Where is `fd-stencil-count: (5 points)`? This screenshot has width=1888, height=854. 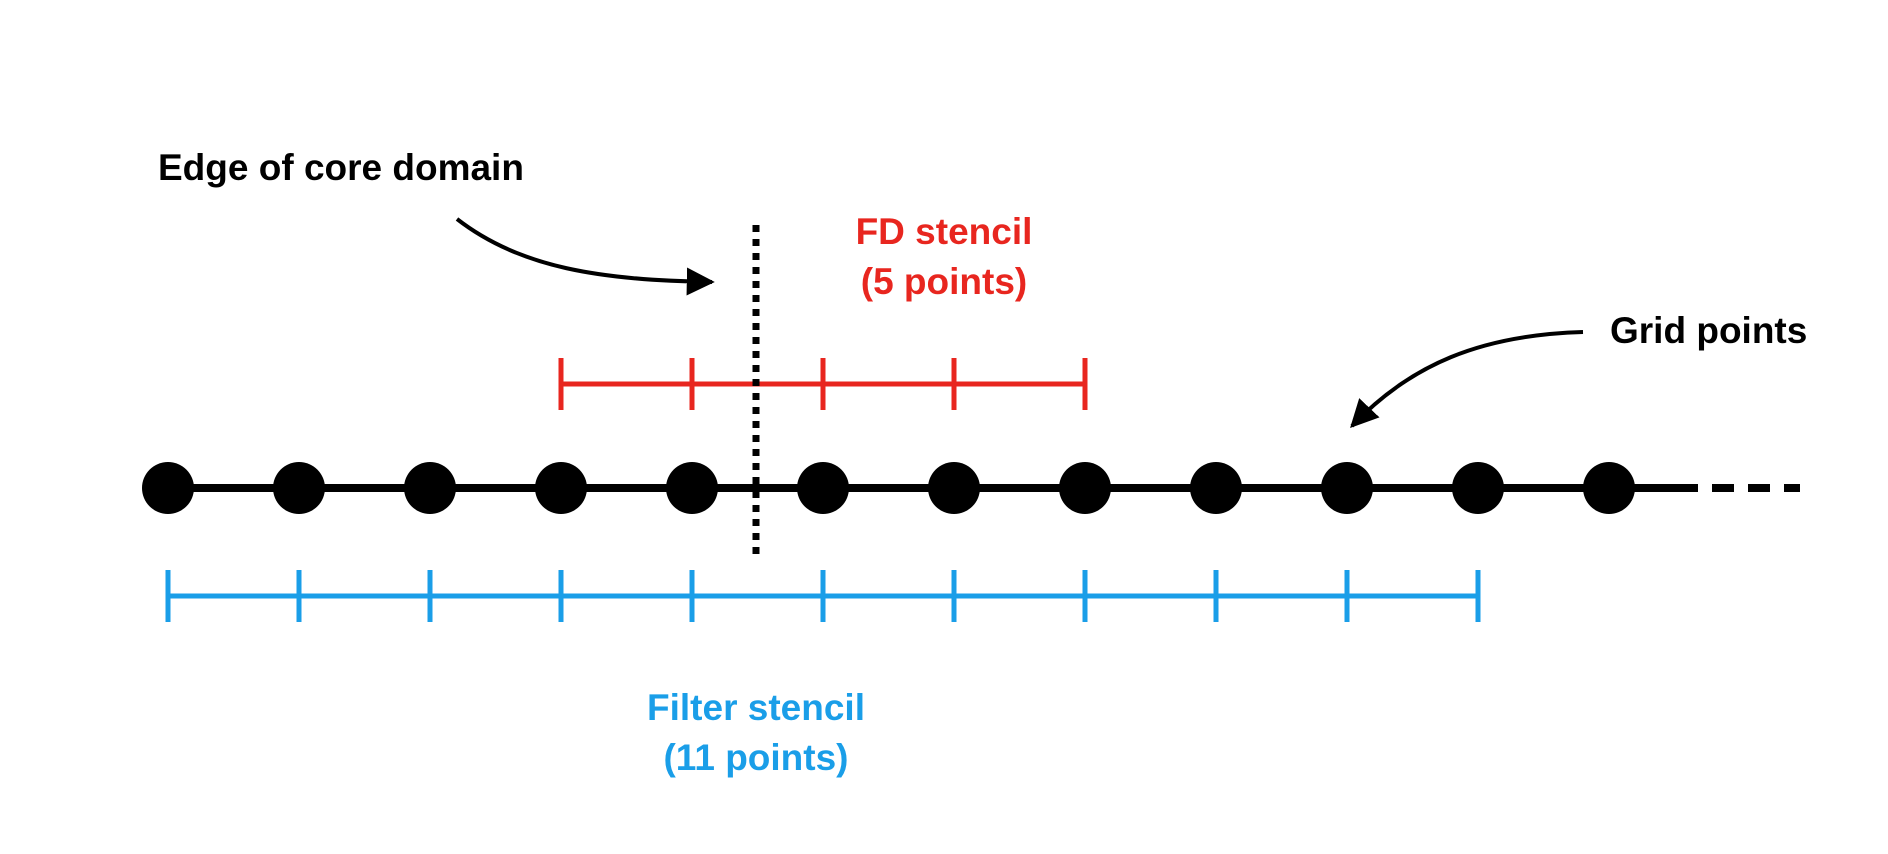 fd-stencil-count: (5 points) is located at coordinates (944, 281).